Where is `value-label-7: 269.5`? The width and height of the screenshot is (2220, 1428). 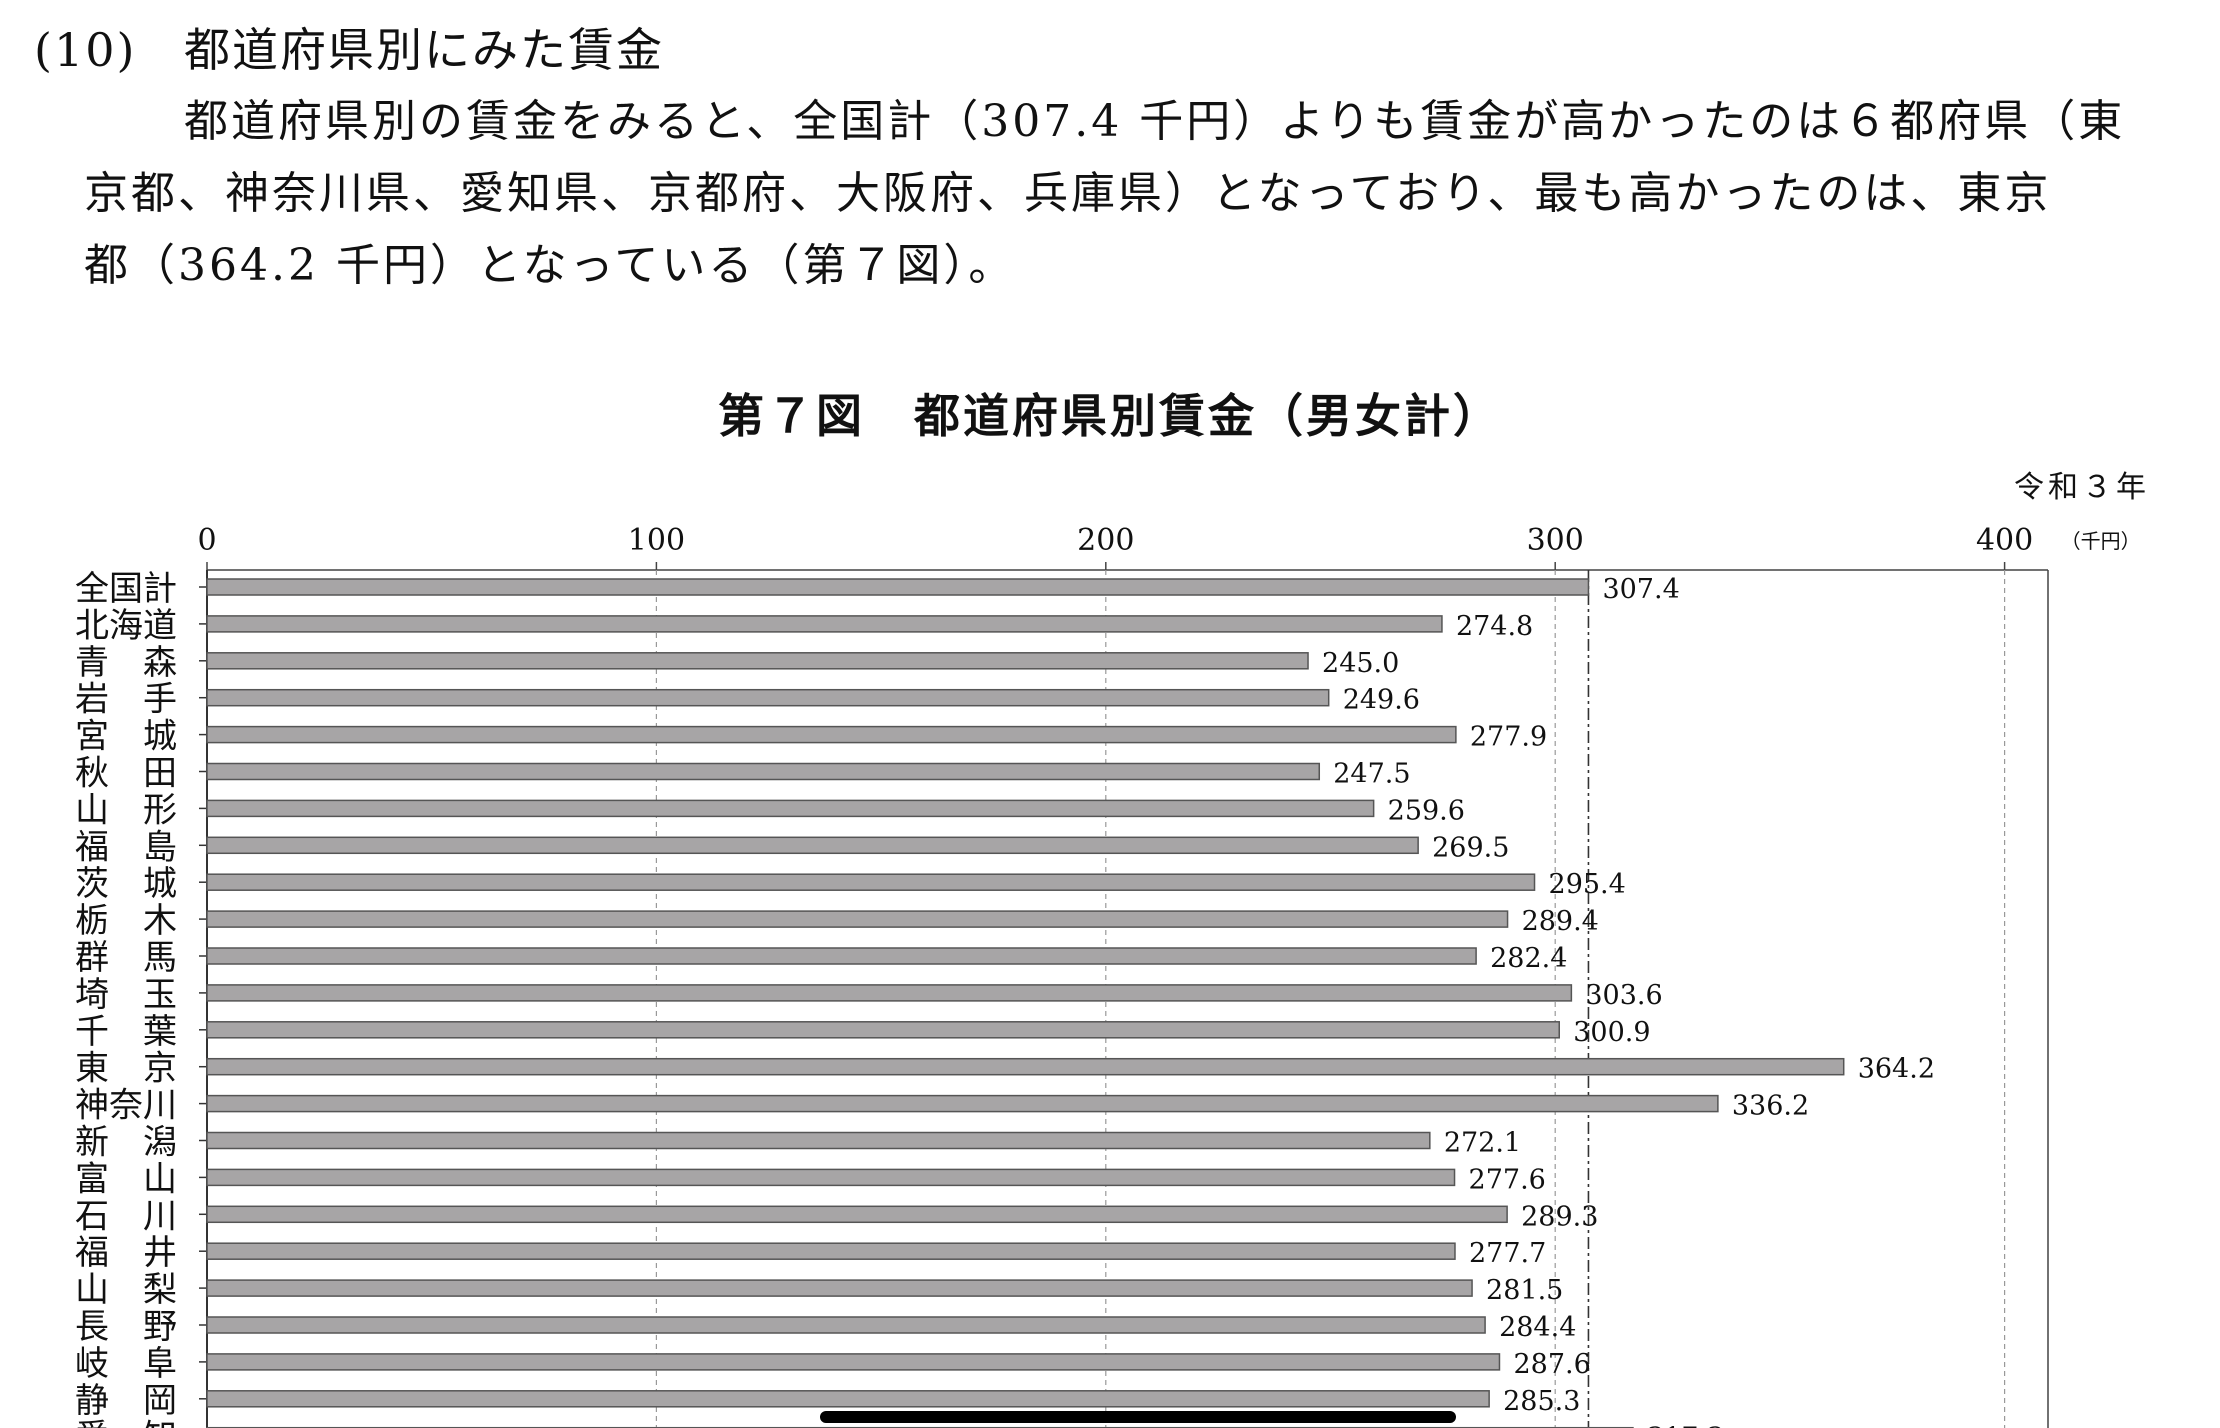 value-label-7: 269.5 is located at coordinates (1470, 847).